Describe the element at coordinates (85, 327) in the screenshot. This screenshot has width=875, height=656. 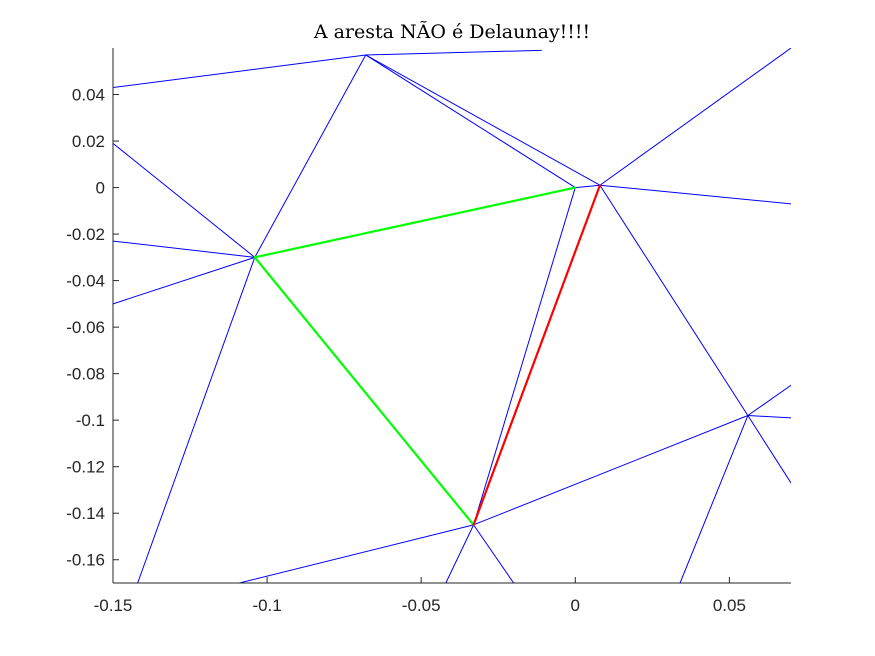
I see `y-tick-label: -0.06` at that location.